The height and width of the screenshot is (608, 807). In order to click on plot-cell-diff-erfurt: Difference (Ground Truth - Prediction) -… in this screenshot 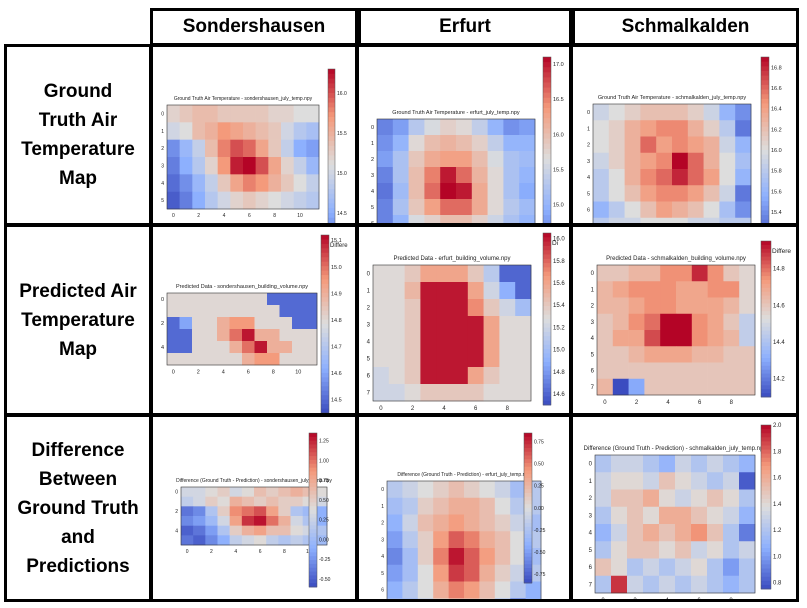, I will do `click(464, 511)`.